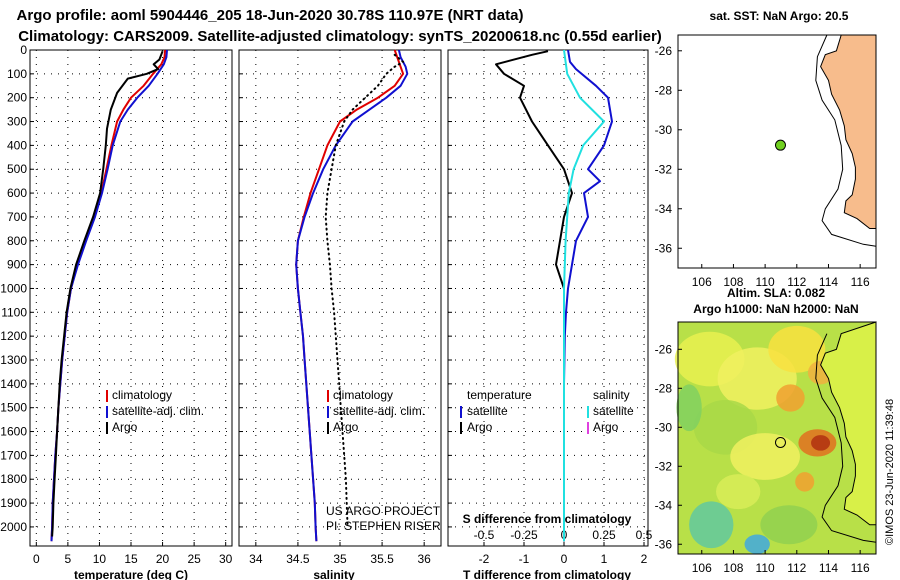 The height and width of the screenshot is (580, 900). I want to click on x-tick-label: 30, so click(226, 559).